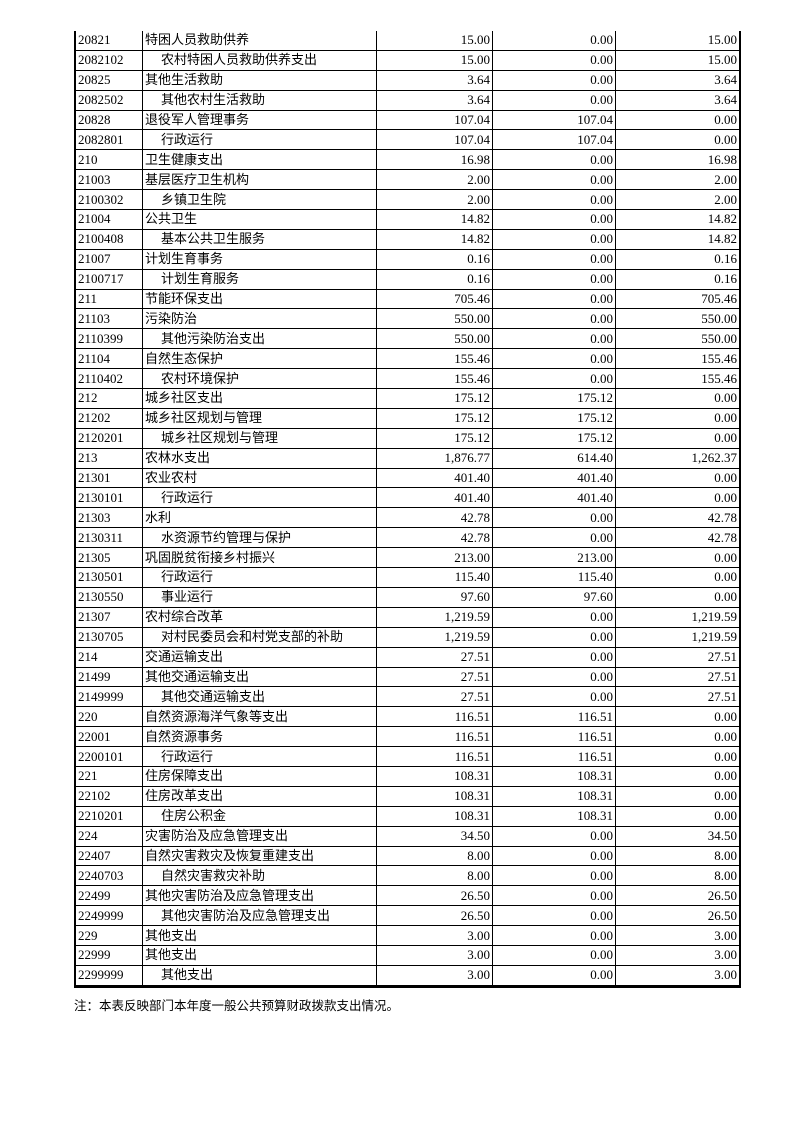 Image resolution: width=794 pixels, height=1122 pixels. Describe the element at coordinates (434, 597) in the screenshot. I see `total-cell: 97.60` at that location.